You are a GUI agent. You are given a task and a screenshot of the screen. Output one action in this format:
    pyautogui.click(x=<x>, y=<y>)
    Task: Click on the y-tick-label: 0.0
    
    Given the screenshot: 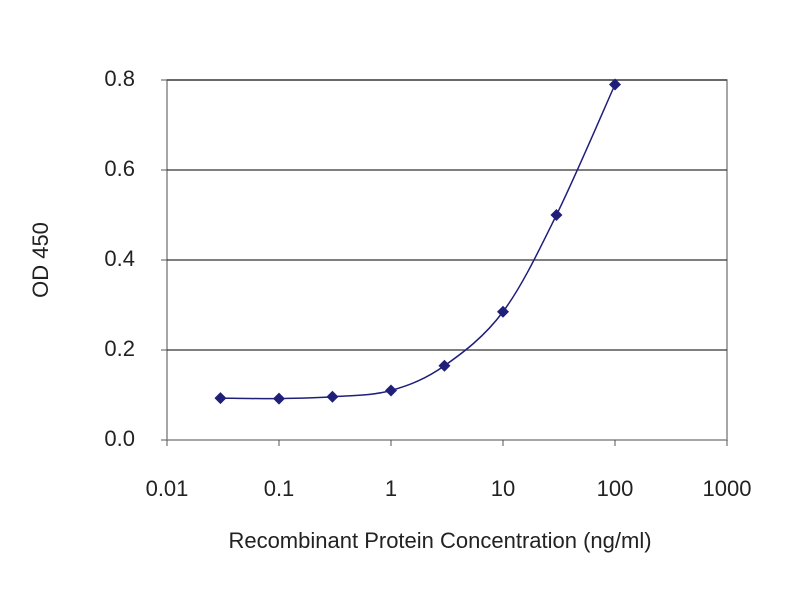 What is the action you would take?
    pyautogui.click(x=119, y=438)
    